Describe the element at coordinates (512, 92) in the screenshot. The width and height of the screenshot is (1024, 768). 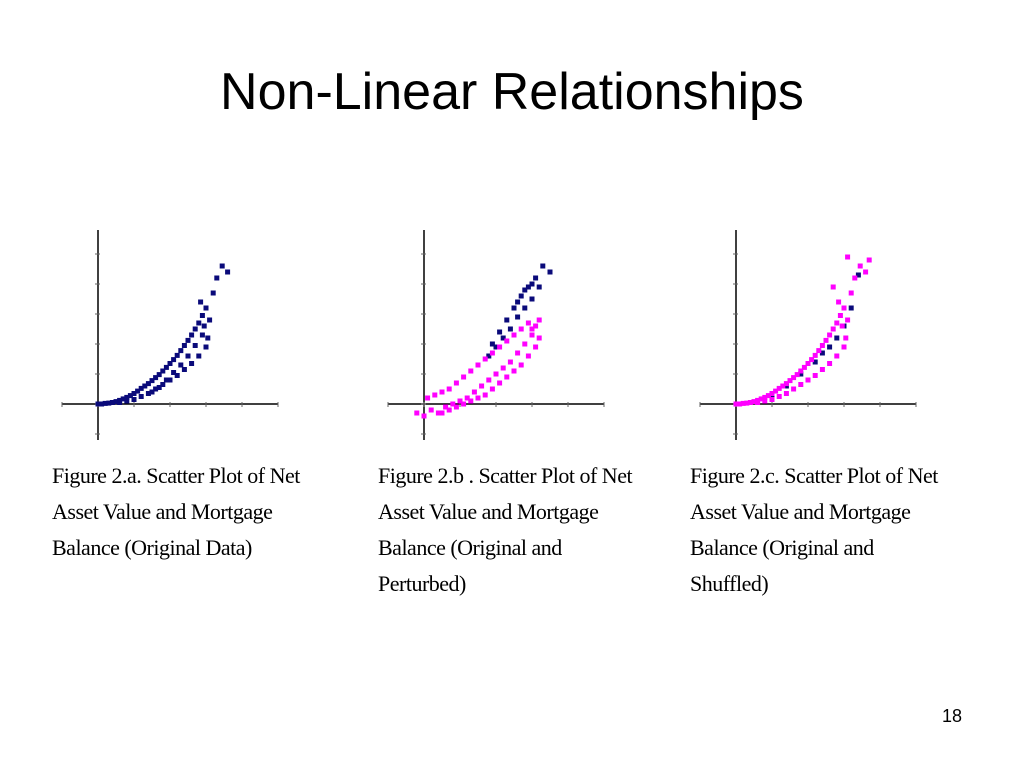
I see `slide-title: Non-Linear Relationships` at that location.